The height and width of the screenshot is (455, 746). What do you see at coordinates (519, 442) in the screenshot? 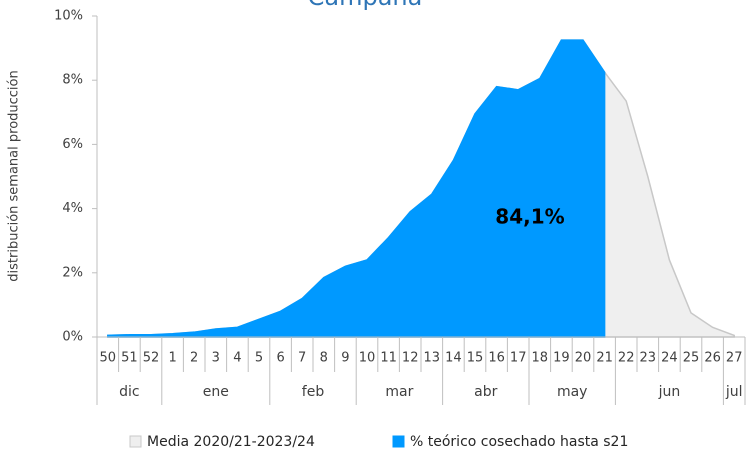
I see `legend-label: % teórico cosechado hasta s21` at bounding box center [519, 442].